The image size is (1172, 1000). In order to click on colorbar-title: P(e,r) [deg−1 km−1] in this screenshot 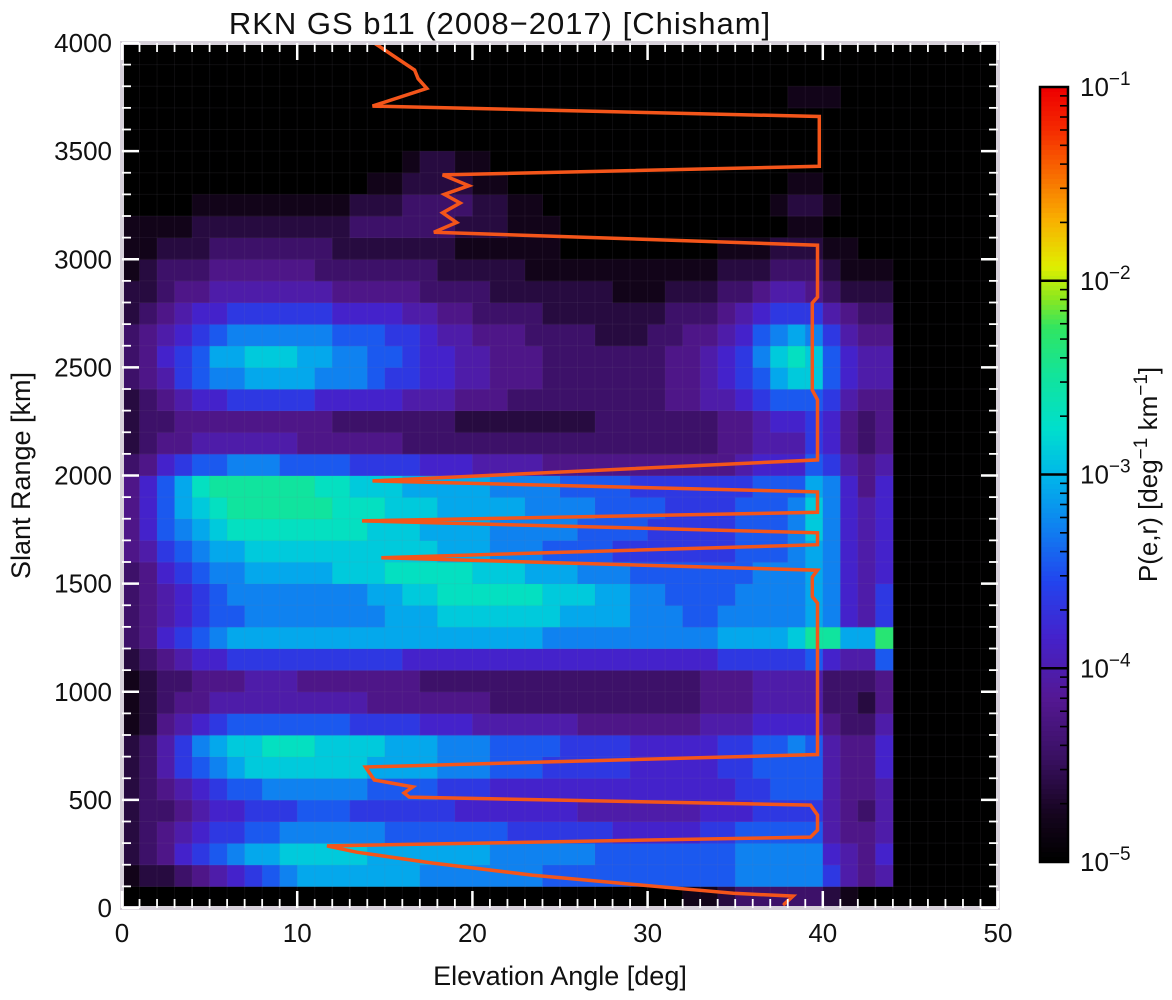, I will do `click(1147, 474)`.